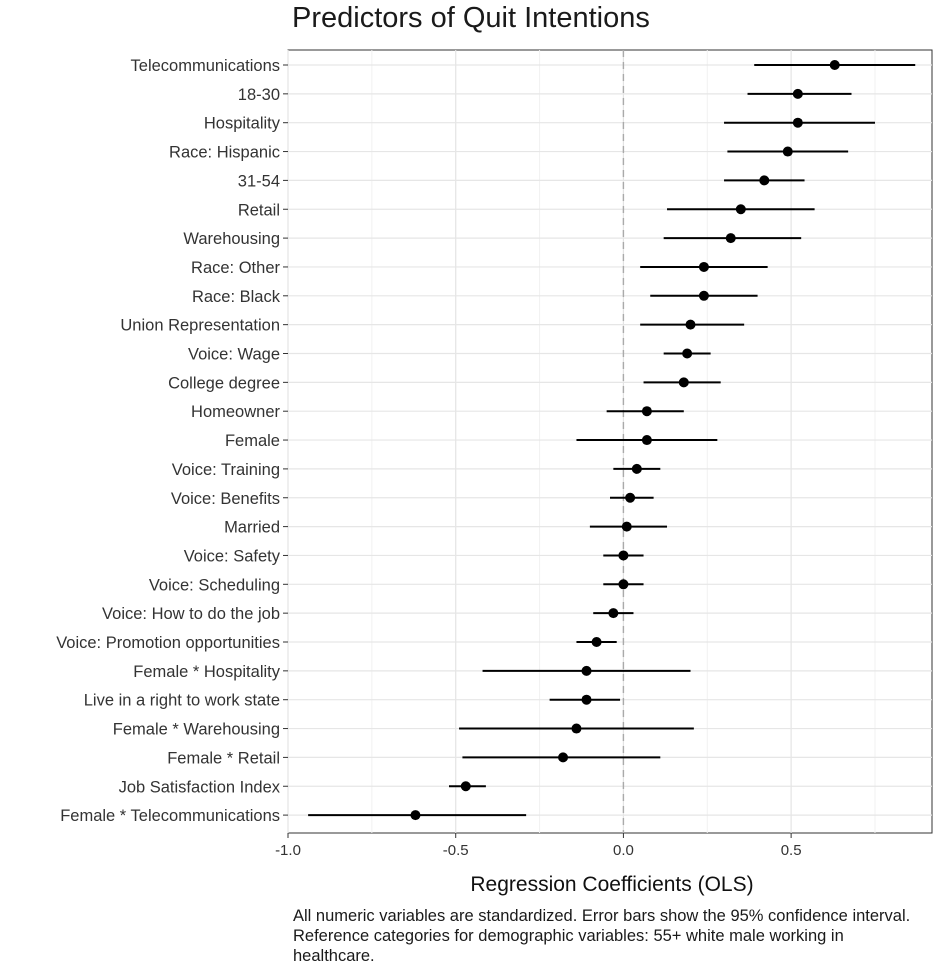 This screenshot has width=933, height=973. I want to click on category-label: Voice: How to do the job, so click(191, 614).